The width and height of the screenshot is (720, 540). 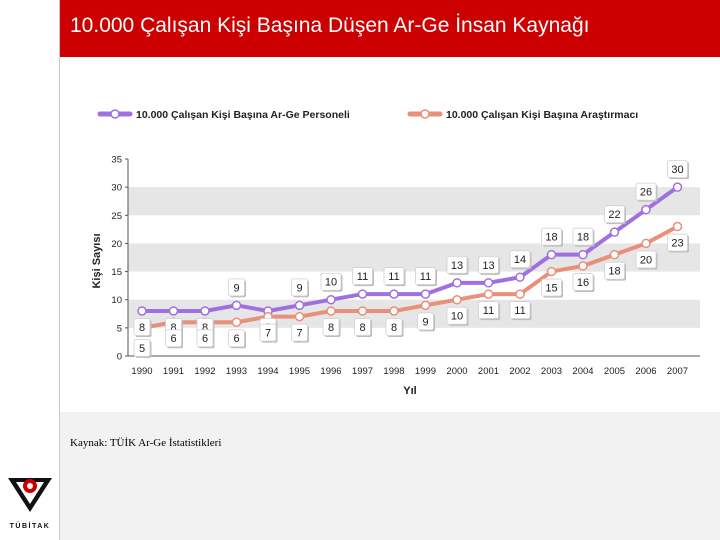 I want to click on data-label-arastirmaci: 8, so click(x=363, y=327).